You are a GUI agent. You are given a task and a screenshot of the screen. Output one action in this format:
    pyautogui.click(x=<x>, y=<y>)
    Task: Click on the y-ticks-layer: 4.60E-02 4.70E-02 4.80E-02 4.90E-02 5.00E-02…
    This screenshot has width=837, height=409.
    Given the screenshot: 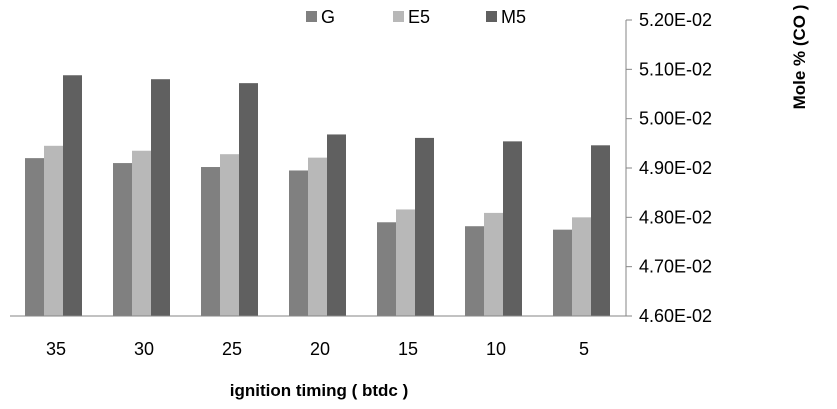 What is the action you would take?
    pyautogui.click(x=669, y=168)
    